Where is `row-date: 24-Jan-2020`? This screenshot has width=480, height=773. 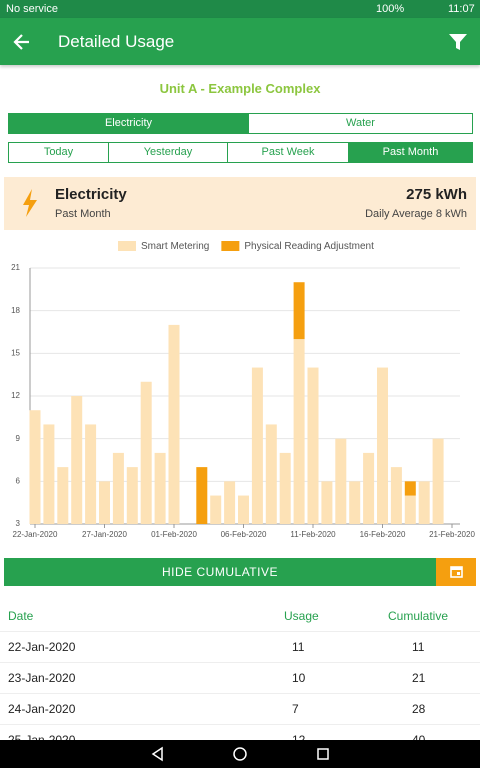
row-date: 24-Jan-2020 is located at coordinates (42, 709).